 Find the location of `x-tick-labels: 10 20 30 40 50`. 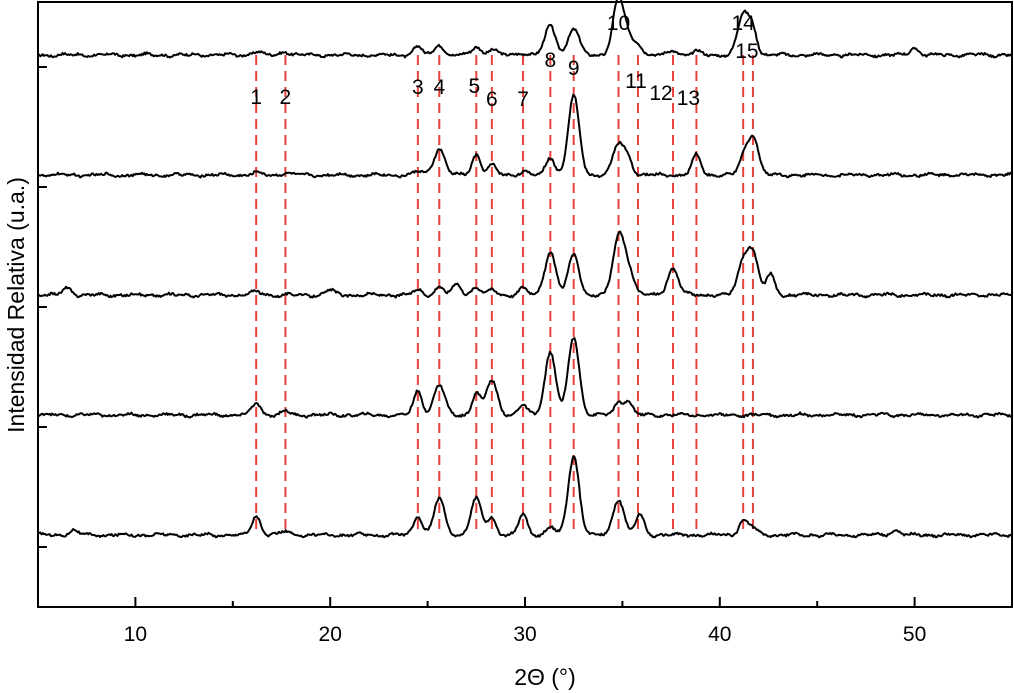

x-tick-labels: 10 20 30 40 50 is located at coordinates (525, 634).